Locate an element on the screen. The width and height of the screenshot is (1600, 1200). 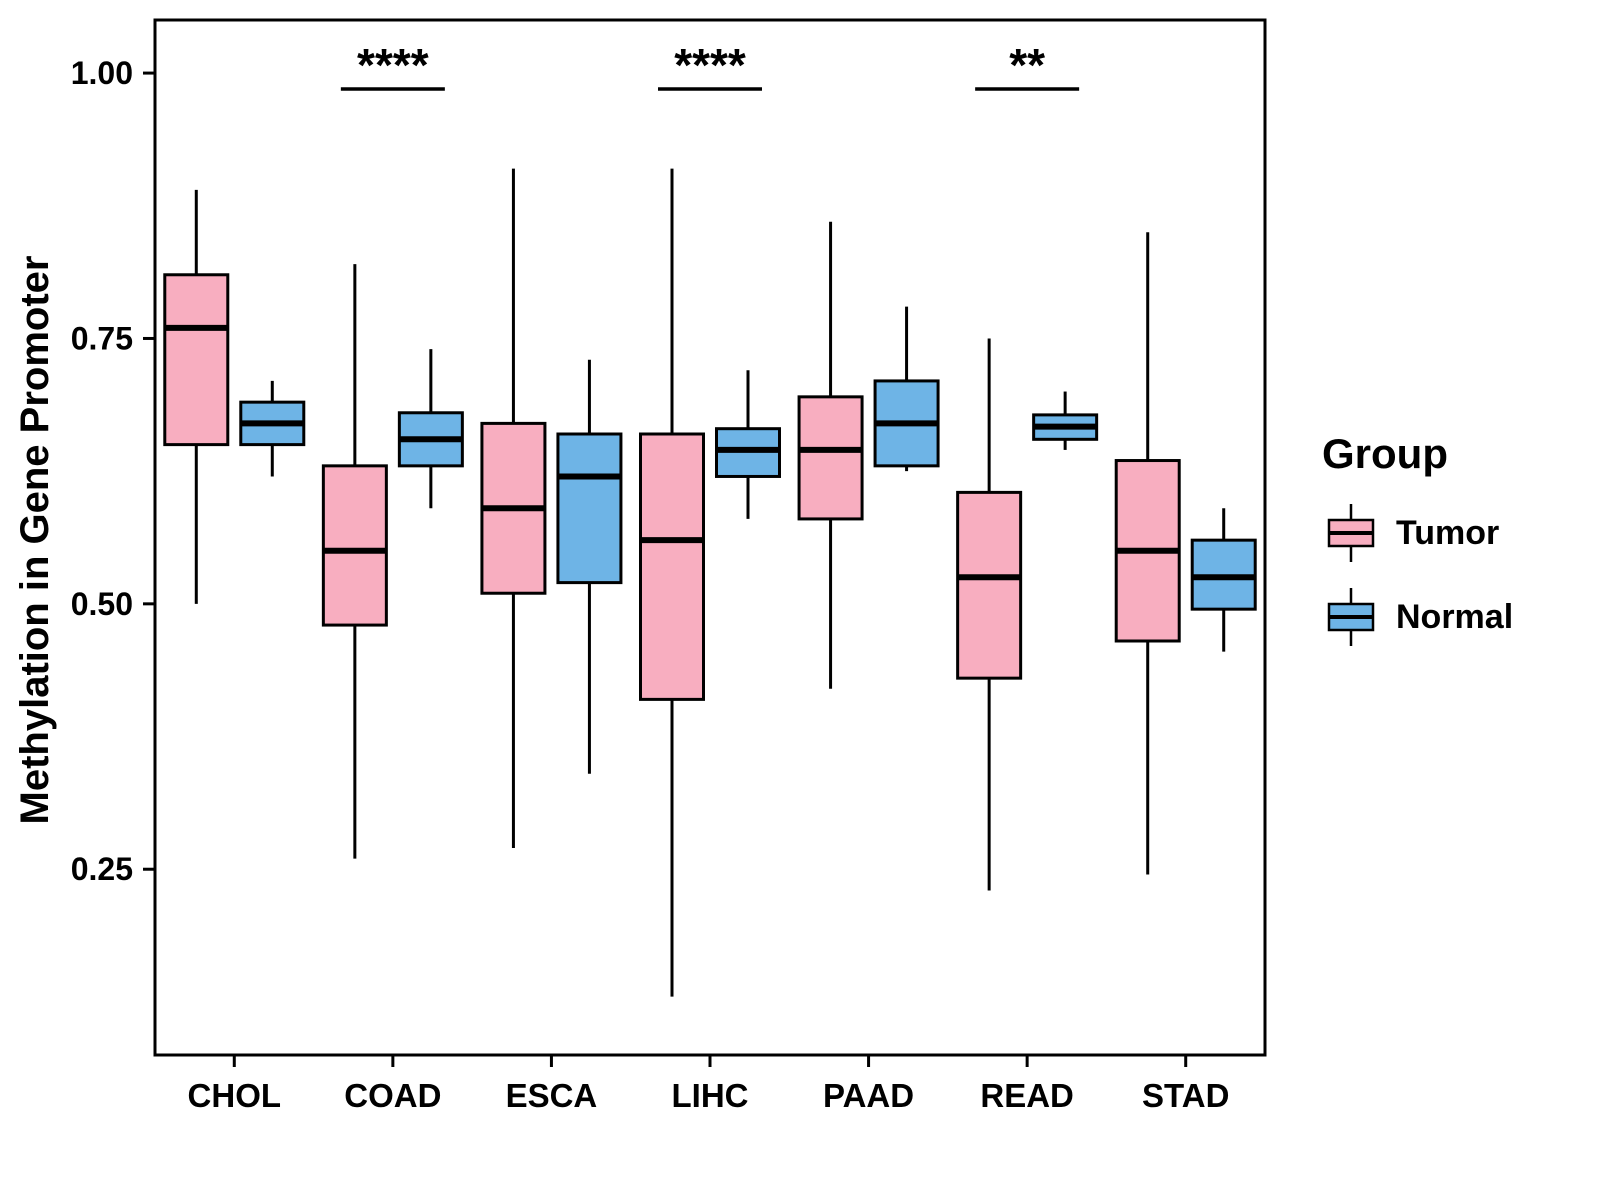
box-normal-CHOL is located at coordinates (272, 428).